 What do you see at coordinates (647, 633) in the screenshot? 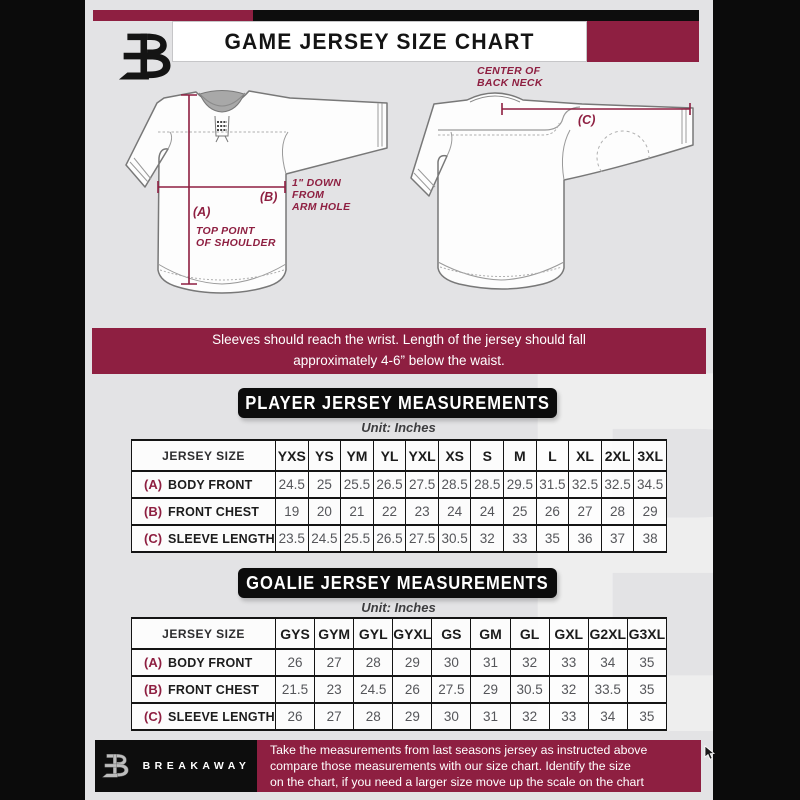
I see `size-column-header: G3XL` at bounding box center [647, 633].